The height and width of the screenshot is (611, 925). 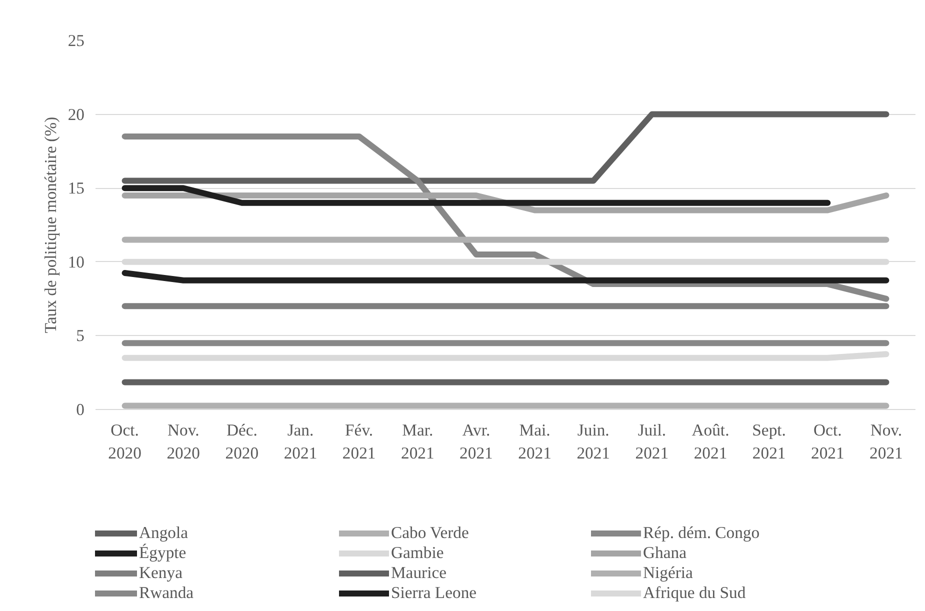 What do you see at coordinates (242, 441) in the screenshot?
I see `x-tick-label: Déc. 2020` at bounding box center [242, 441].